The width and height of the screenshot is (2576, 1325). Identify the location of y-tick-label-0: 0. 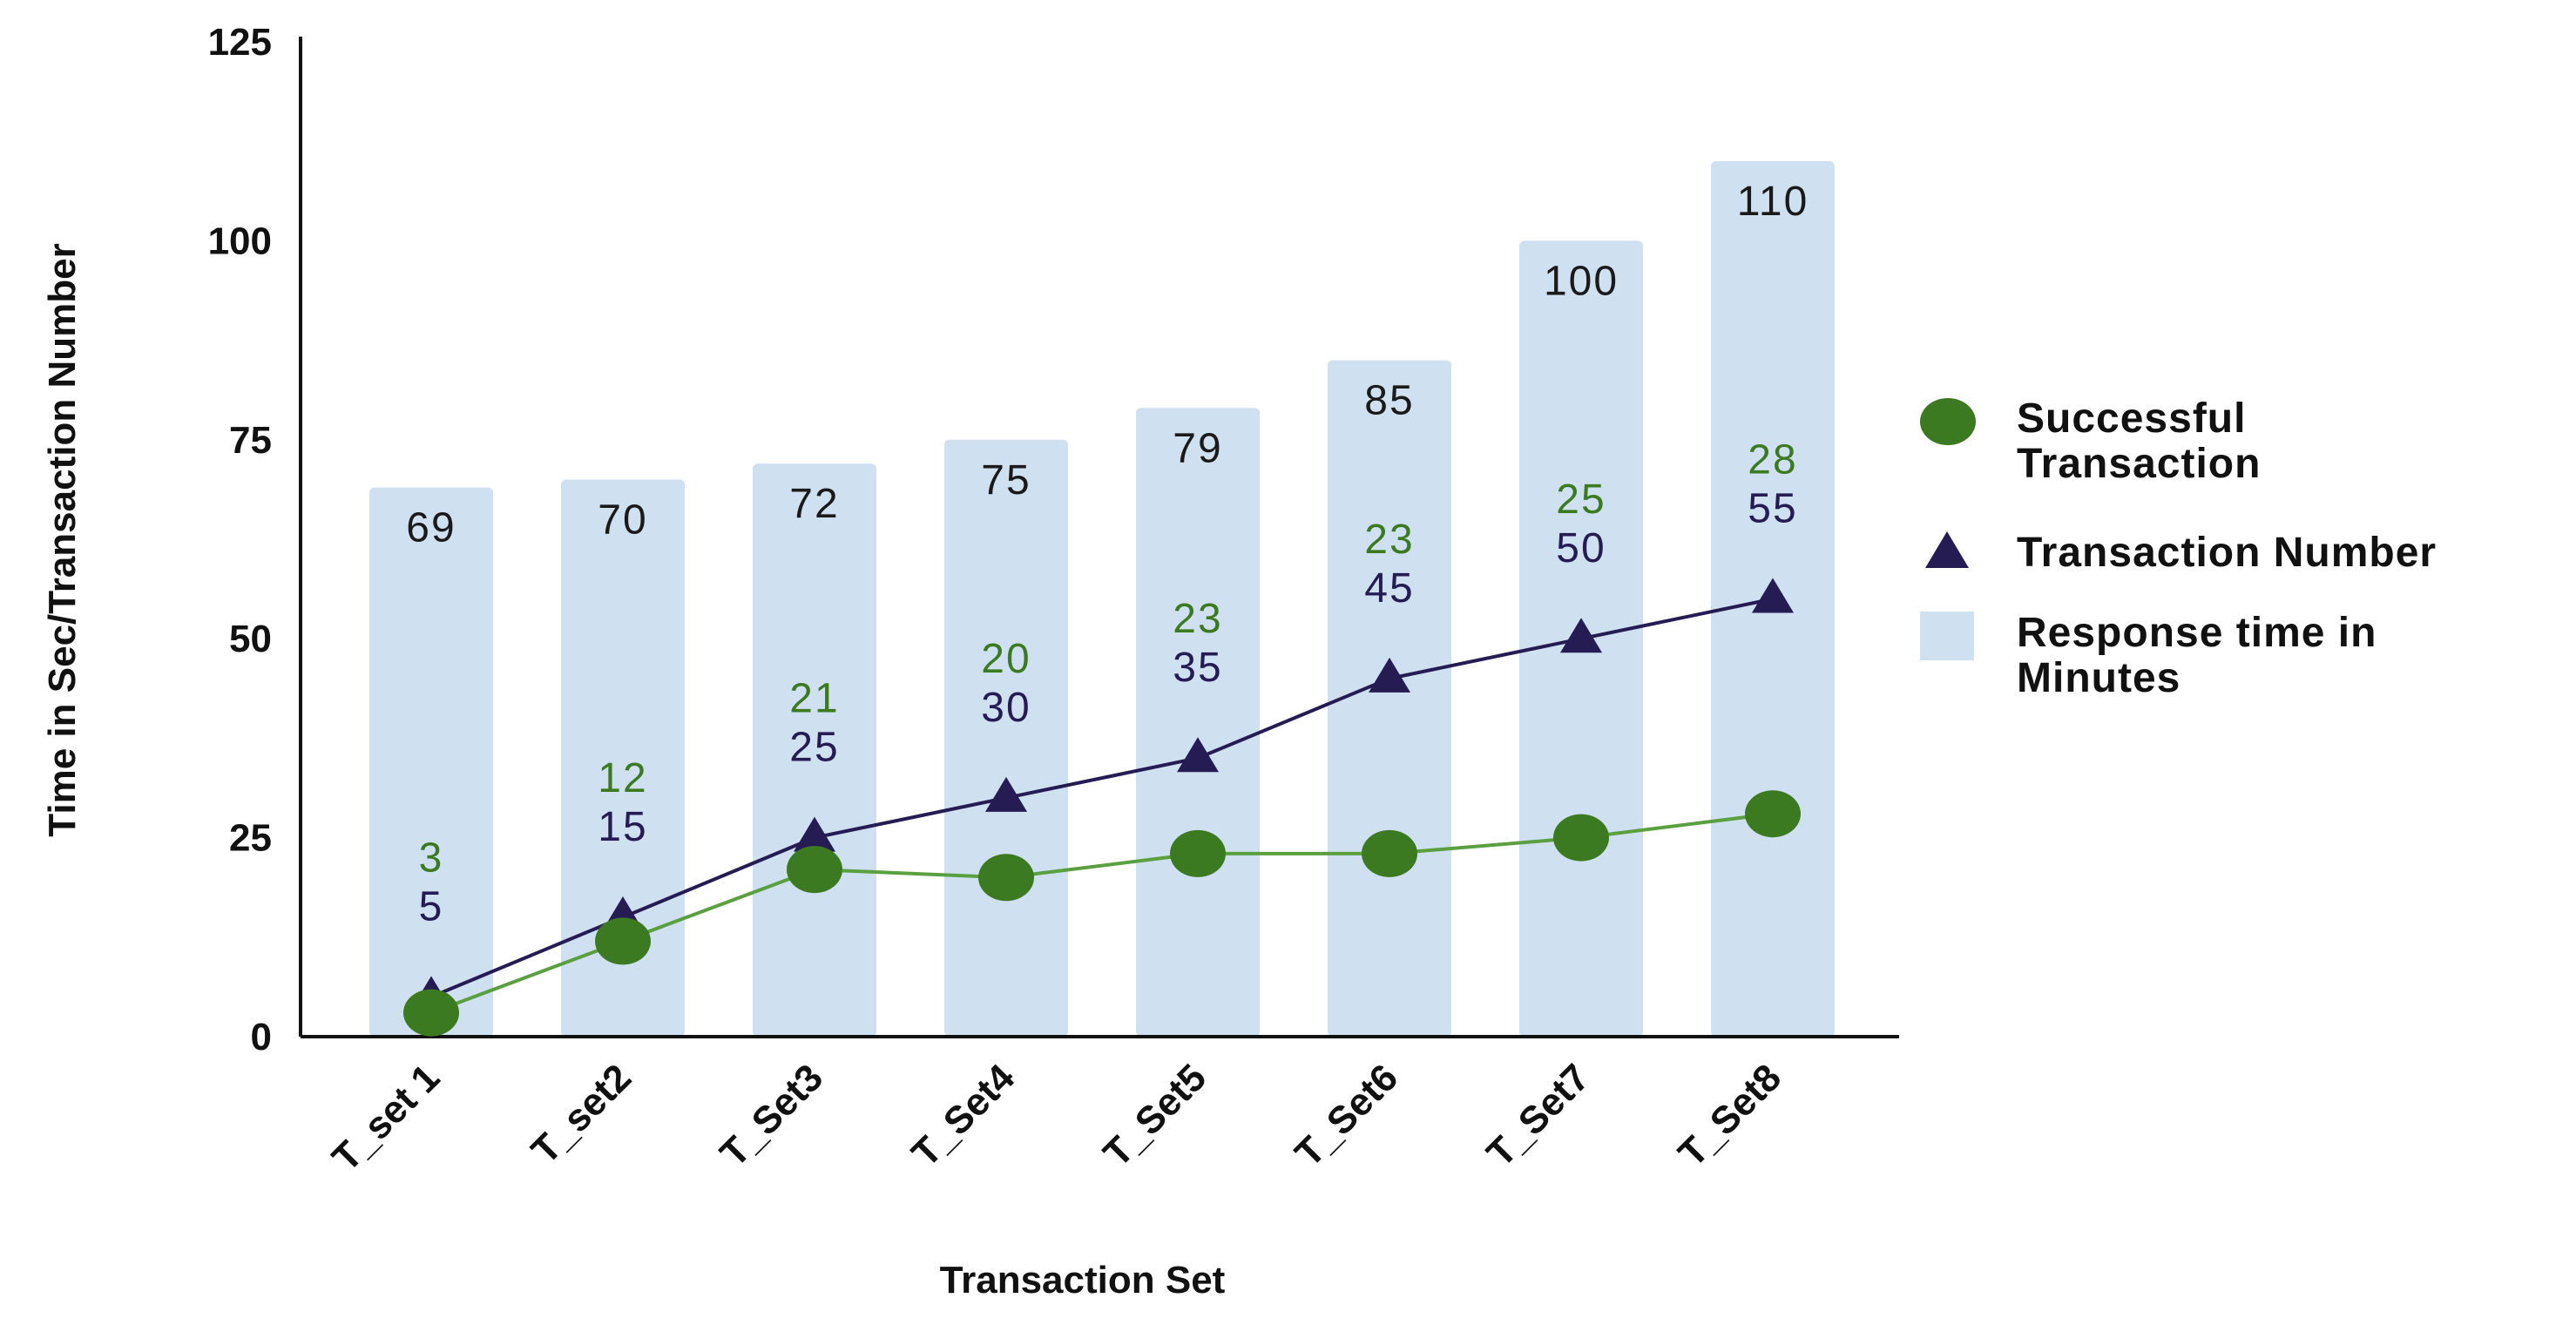
(261, 1037).